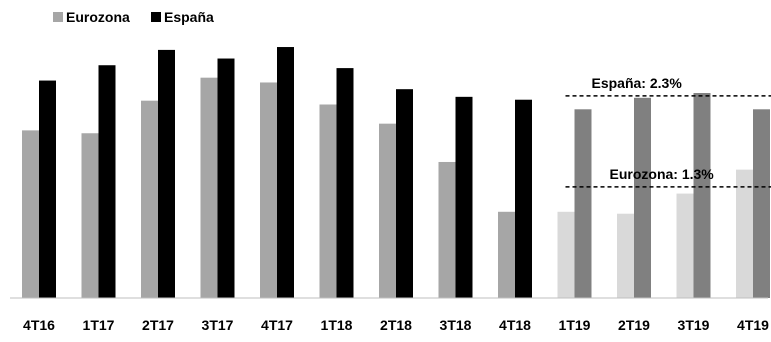 The image size is (771, 342). Describe the element at coordinates (328, 201) in the screenshot. I see `bar-eurozona-1t18` at that location.